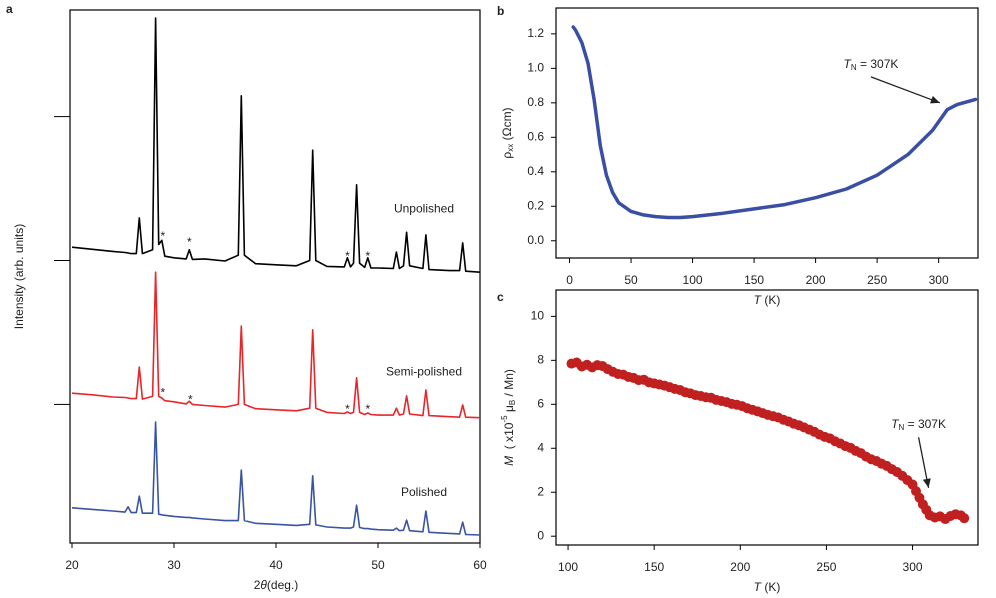  Describe the element at coordinates (504, 419) in the screenshot. I see `label-part: -5` at that location.